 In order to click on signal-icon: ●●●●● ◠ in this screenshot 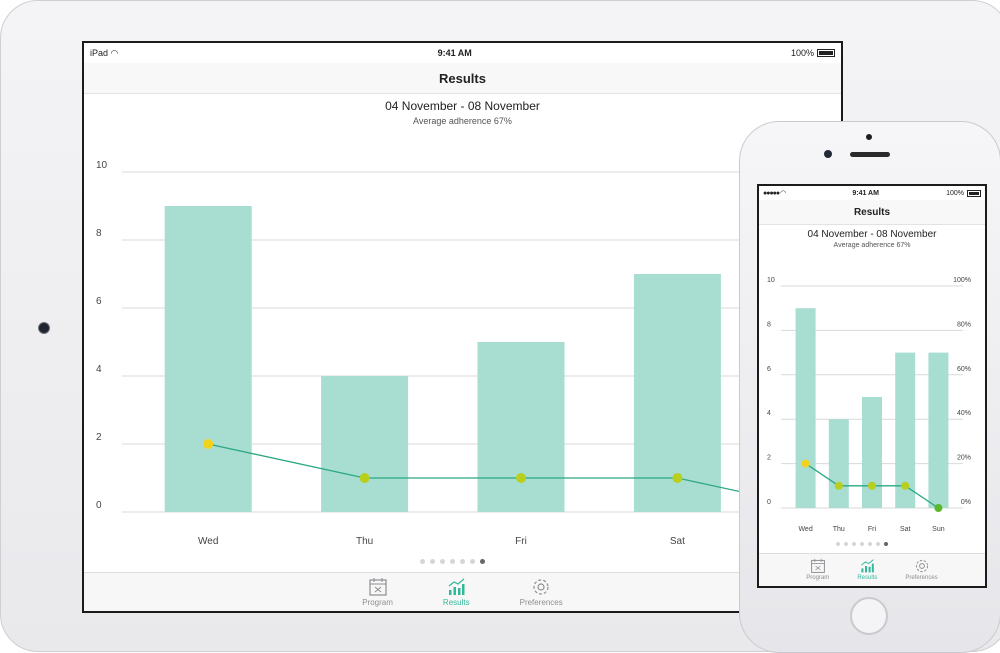, I will do `click(774, 193)`.